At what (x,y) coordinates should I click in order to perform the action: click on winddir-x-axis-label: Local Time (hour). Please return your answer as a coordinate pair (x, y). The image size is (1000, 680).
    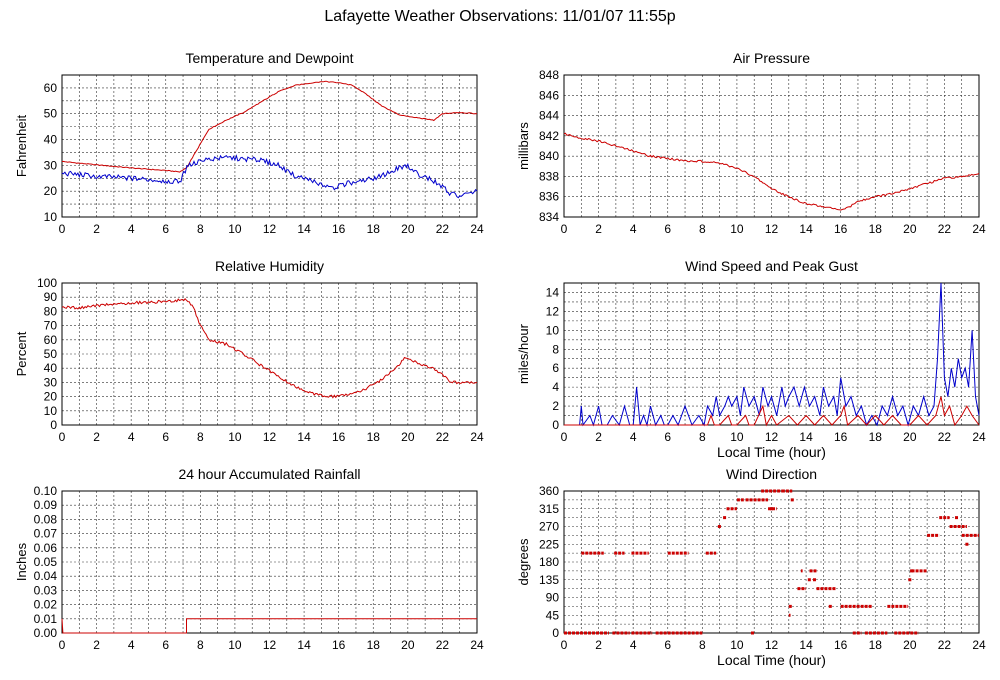
    Looking at the image, I should click on (771, 660).